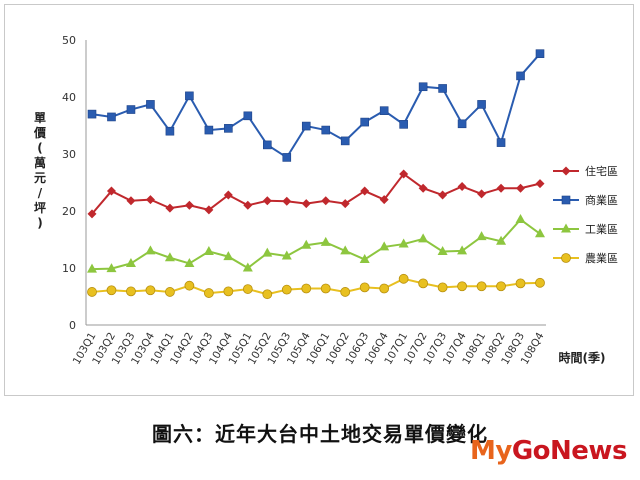 This screenshot has height=480, width=640. What do you see at coordinates (39, 148) in the screenshot?
I see `y-axis-label-char: (` at bounding box center [39, 148].